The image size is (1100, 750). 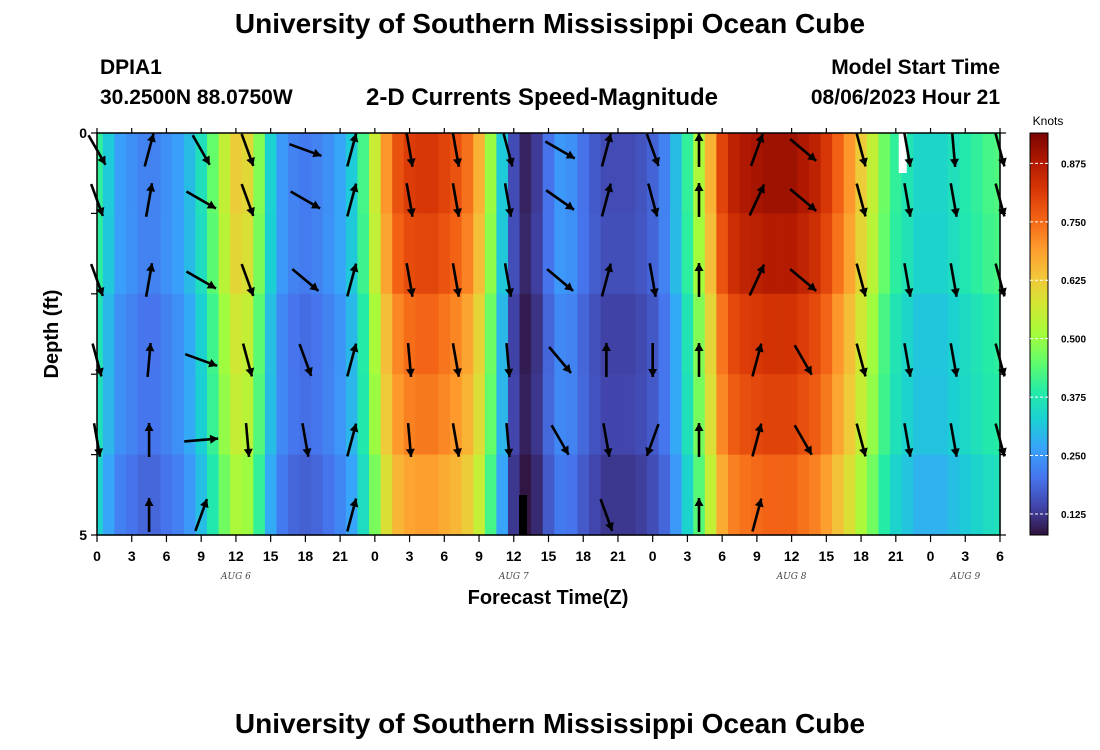 I want to click on x-tick-label: 3, so click(x=132, y=556).